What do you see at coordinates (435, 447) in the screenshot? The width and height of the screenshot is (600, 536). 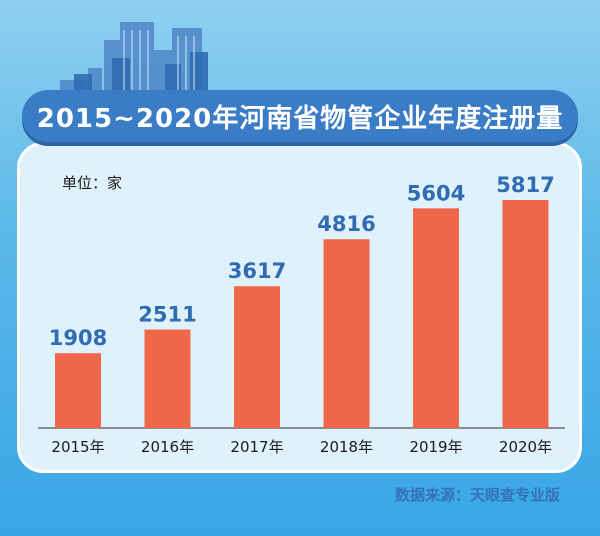 I see `x-tick-label: 2019年` at bounding box center [435, 447].